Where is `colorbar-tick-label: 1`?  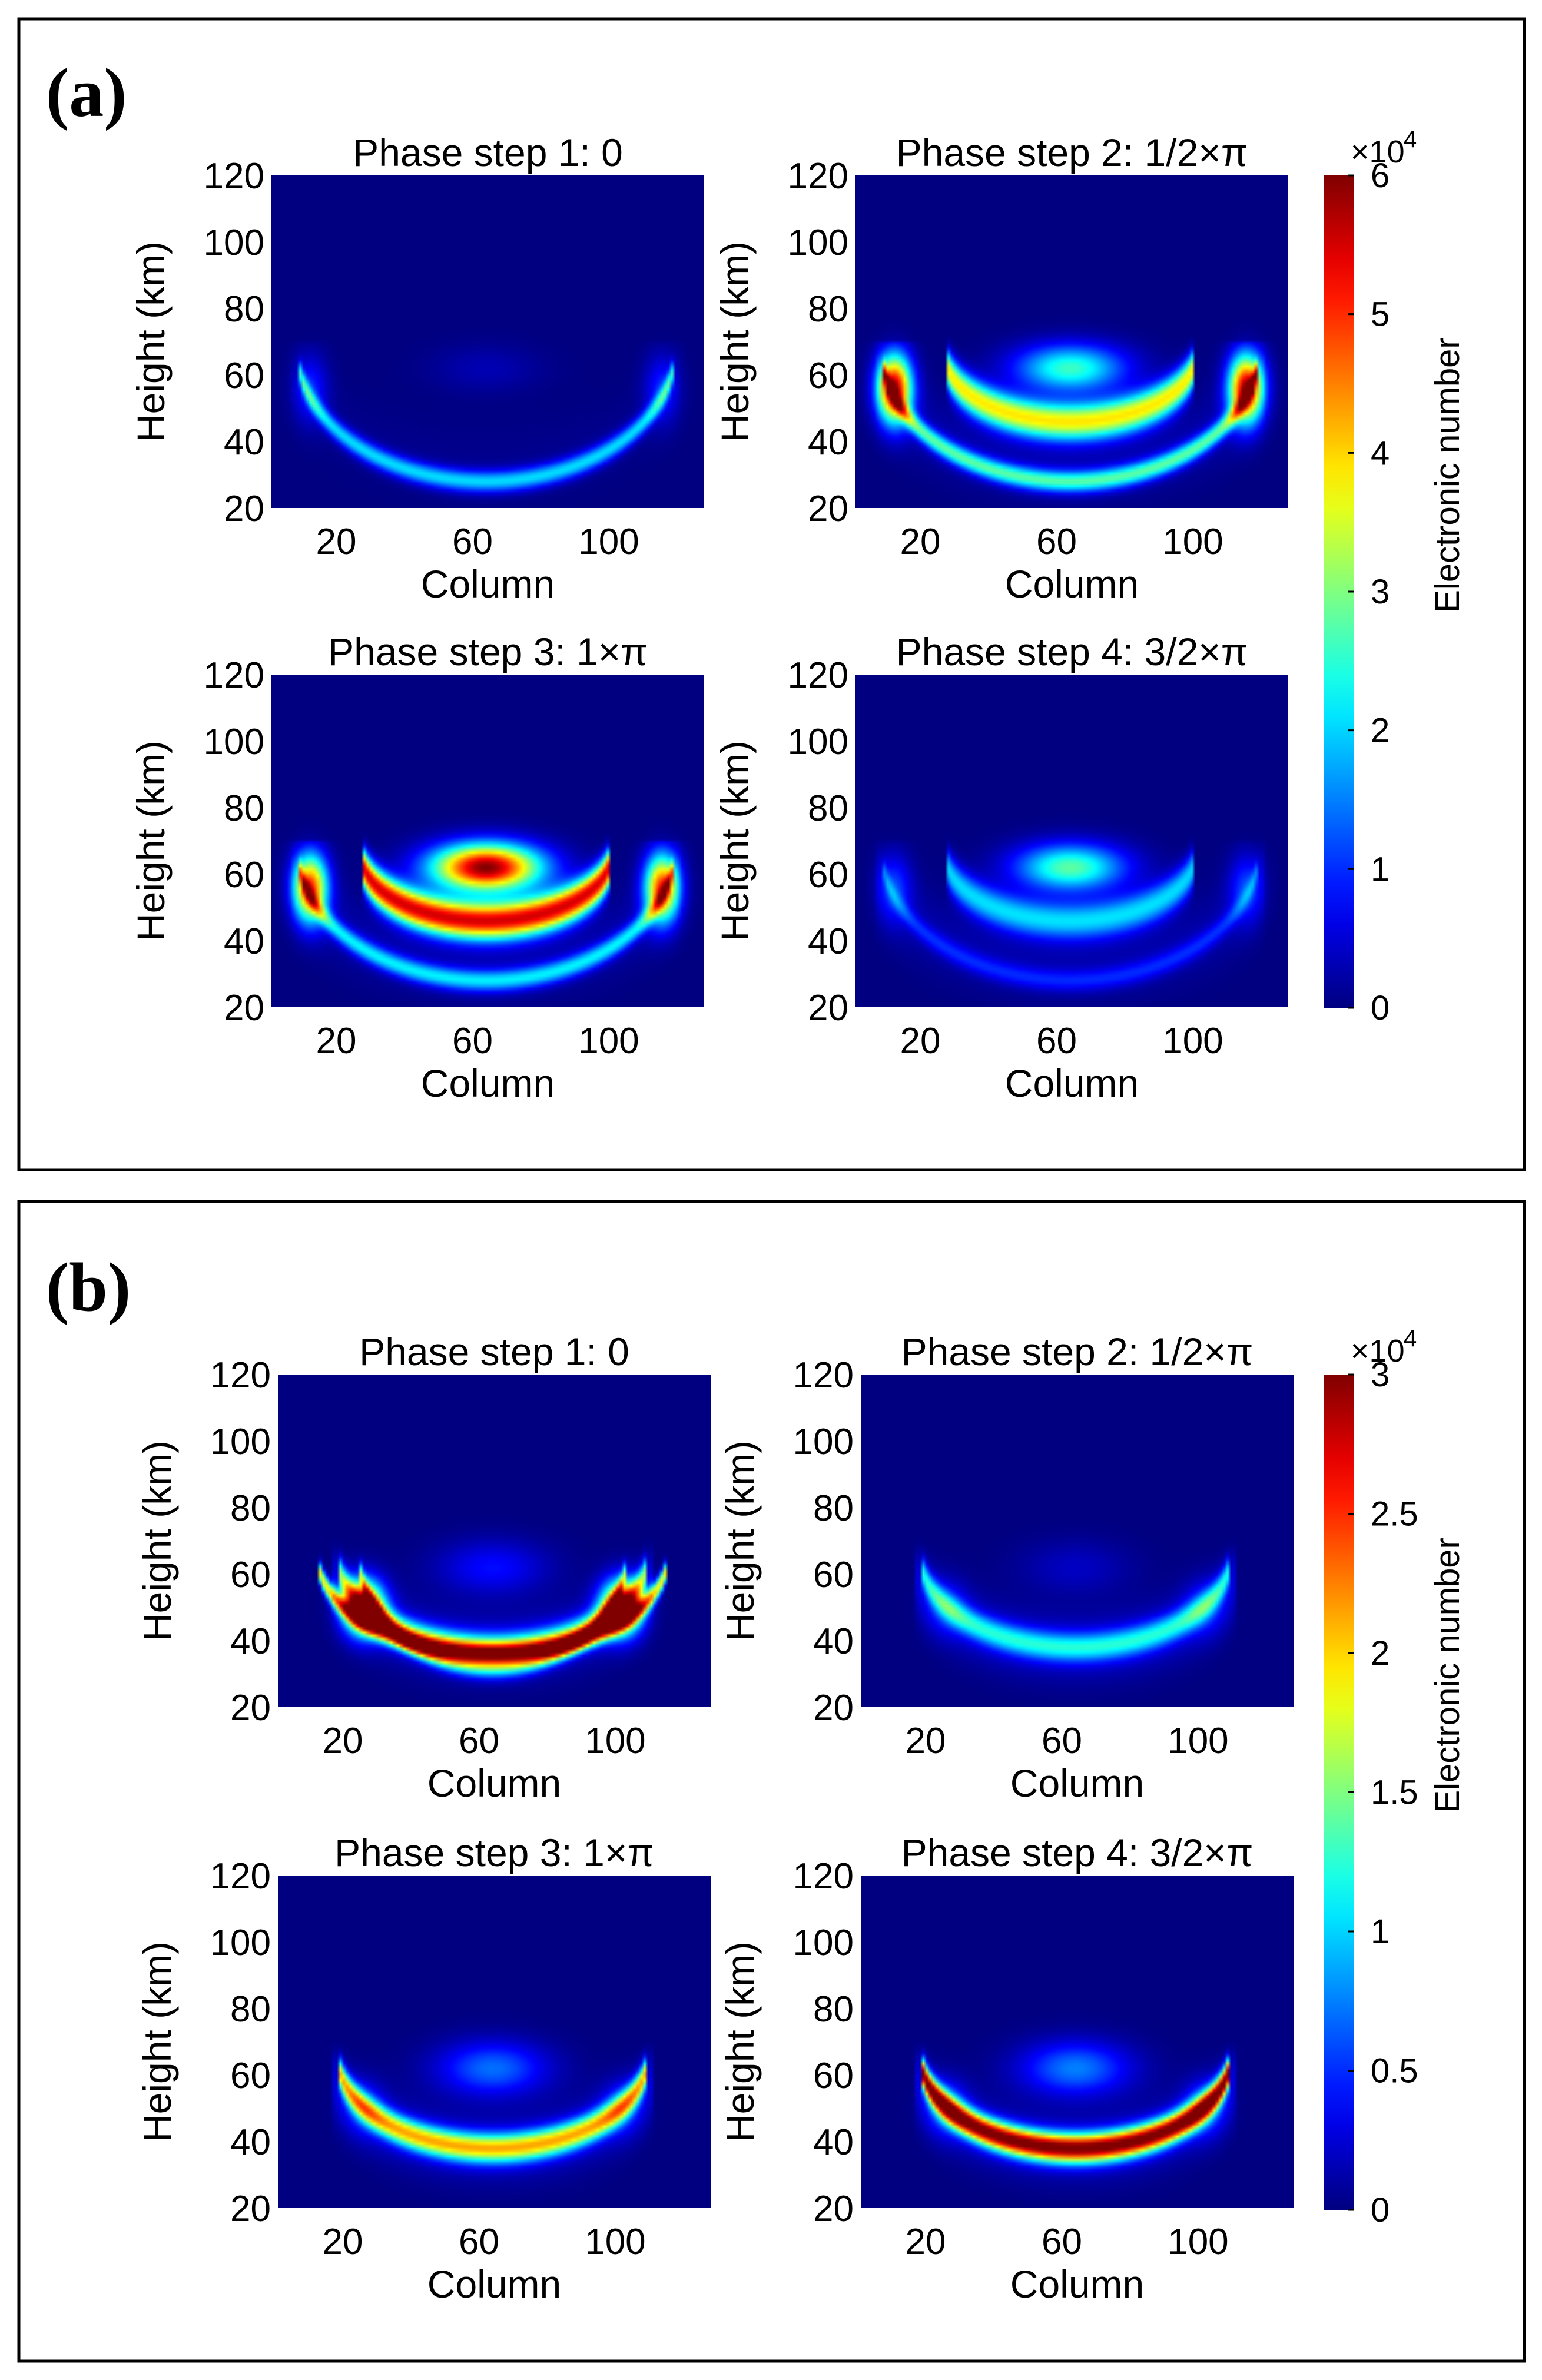
colorbar-tick-label: 1 is located at coordinates (1380, 1932).